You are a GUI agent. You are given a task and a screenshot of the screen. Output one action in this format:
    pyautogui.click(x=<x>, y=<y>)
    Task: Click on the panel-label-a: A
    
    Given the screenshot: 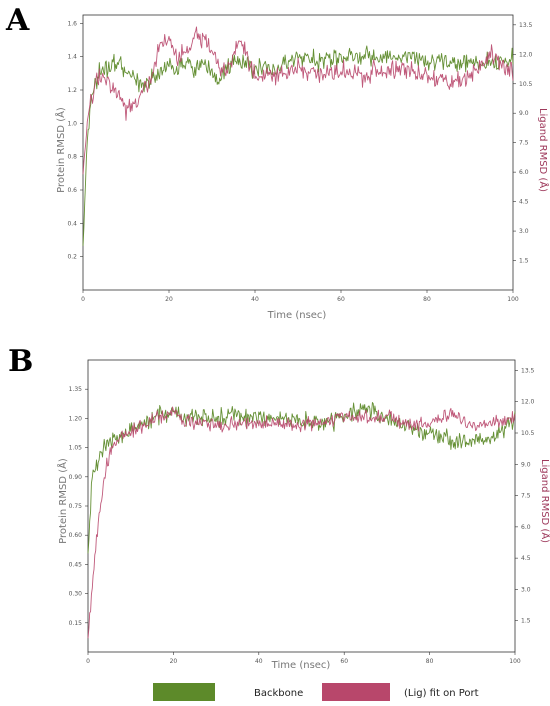 What is the action you would take?
    pyautogui.click(x=17, y=20)
    